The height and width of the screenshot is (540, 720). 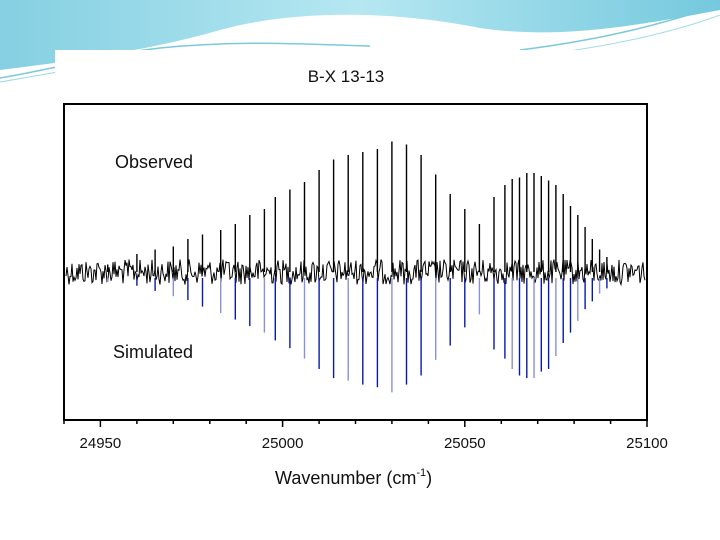 What do you see at coordinates (355, 272) in the screenshot?
I see `observed-baseline-noise` at bounding box center [355, 272].